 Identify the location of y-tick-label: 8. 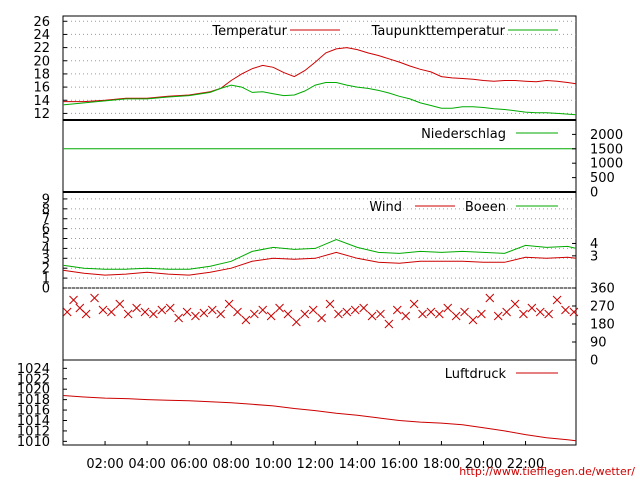
(46, 209).